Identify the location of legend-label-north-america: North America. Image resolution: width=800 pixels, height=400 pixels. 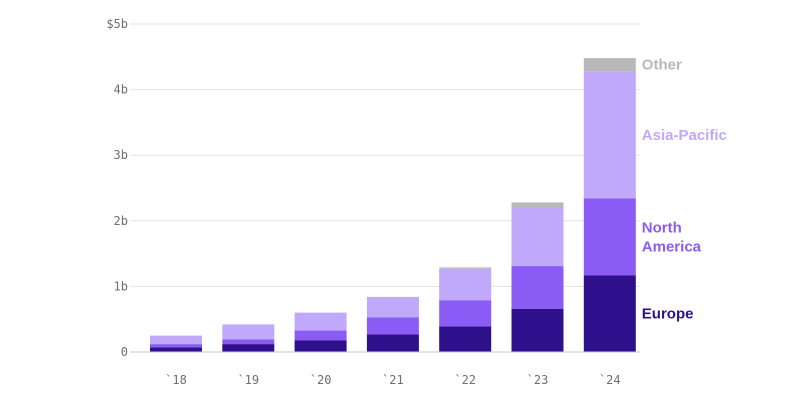
(672, 237).